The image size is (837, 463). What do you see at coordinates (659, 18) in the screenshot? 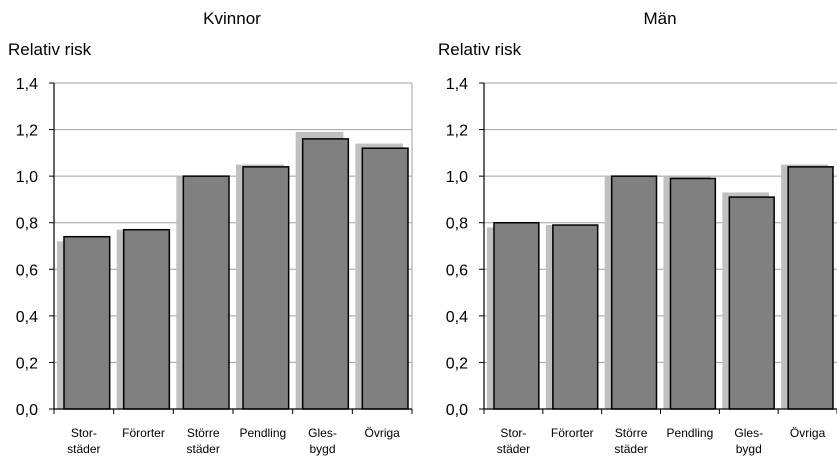
I see `chart-title: Män` at bounding box center [659, 18].